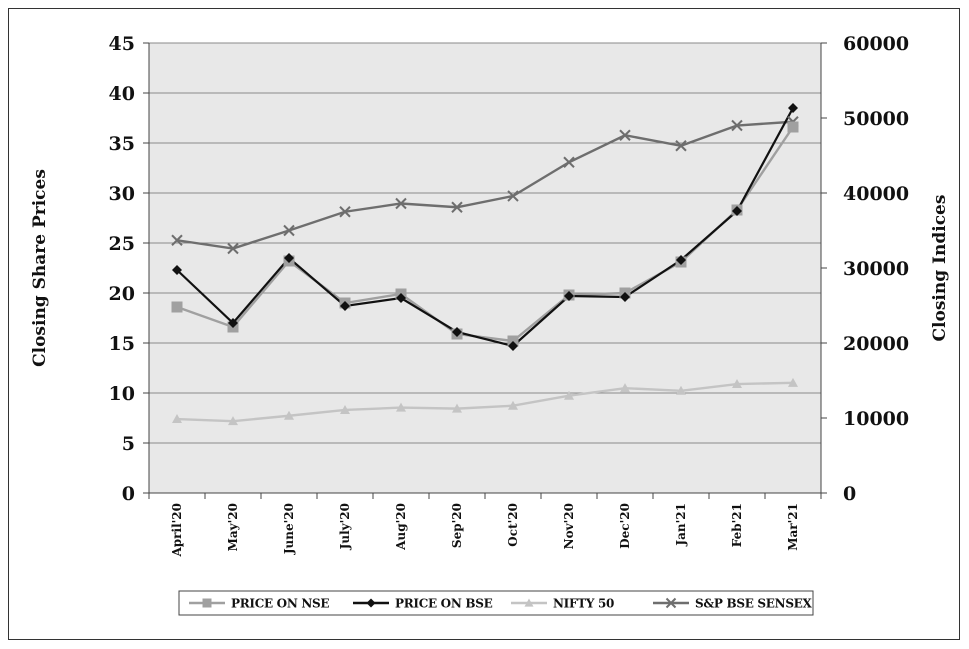 The image size is (969, 649). Describe the element at coordinates (940, 268) in the screenshot. I see `y-axis-right-title: Closing Indices` at that location.